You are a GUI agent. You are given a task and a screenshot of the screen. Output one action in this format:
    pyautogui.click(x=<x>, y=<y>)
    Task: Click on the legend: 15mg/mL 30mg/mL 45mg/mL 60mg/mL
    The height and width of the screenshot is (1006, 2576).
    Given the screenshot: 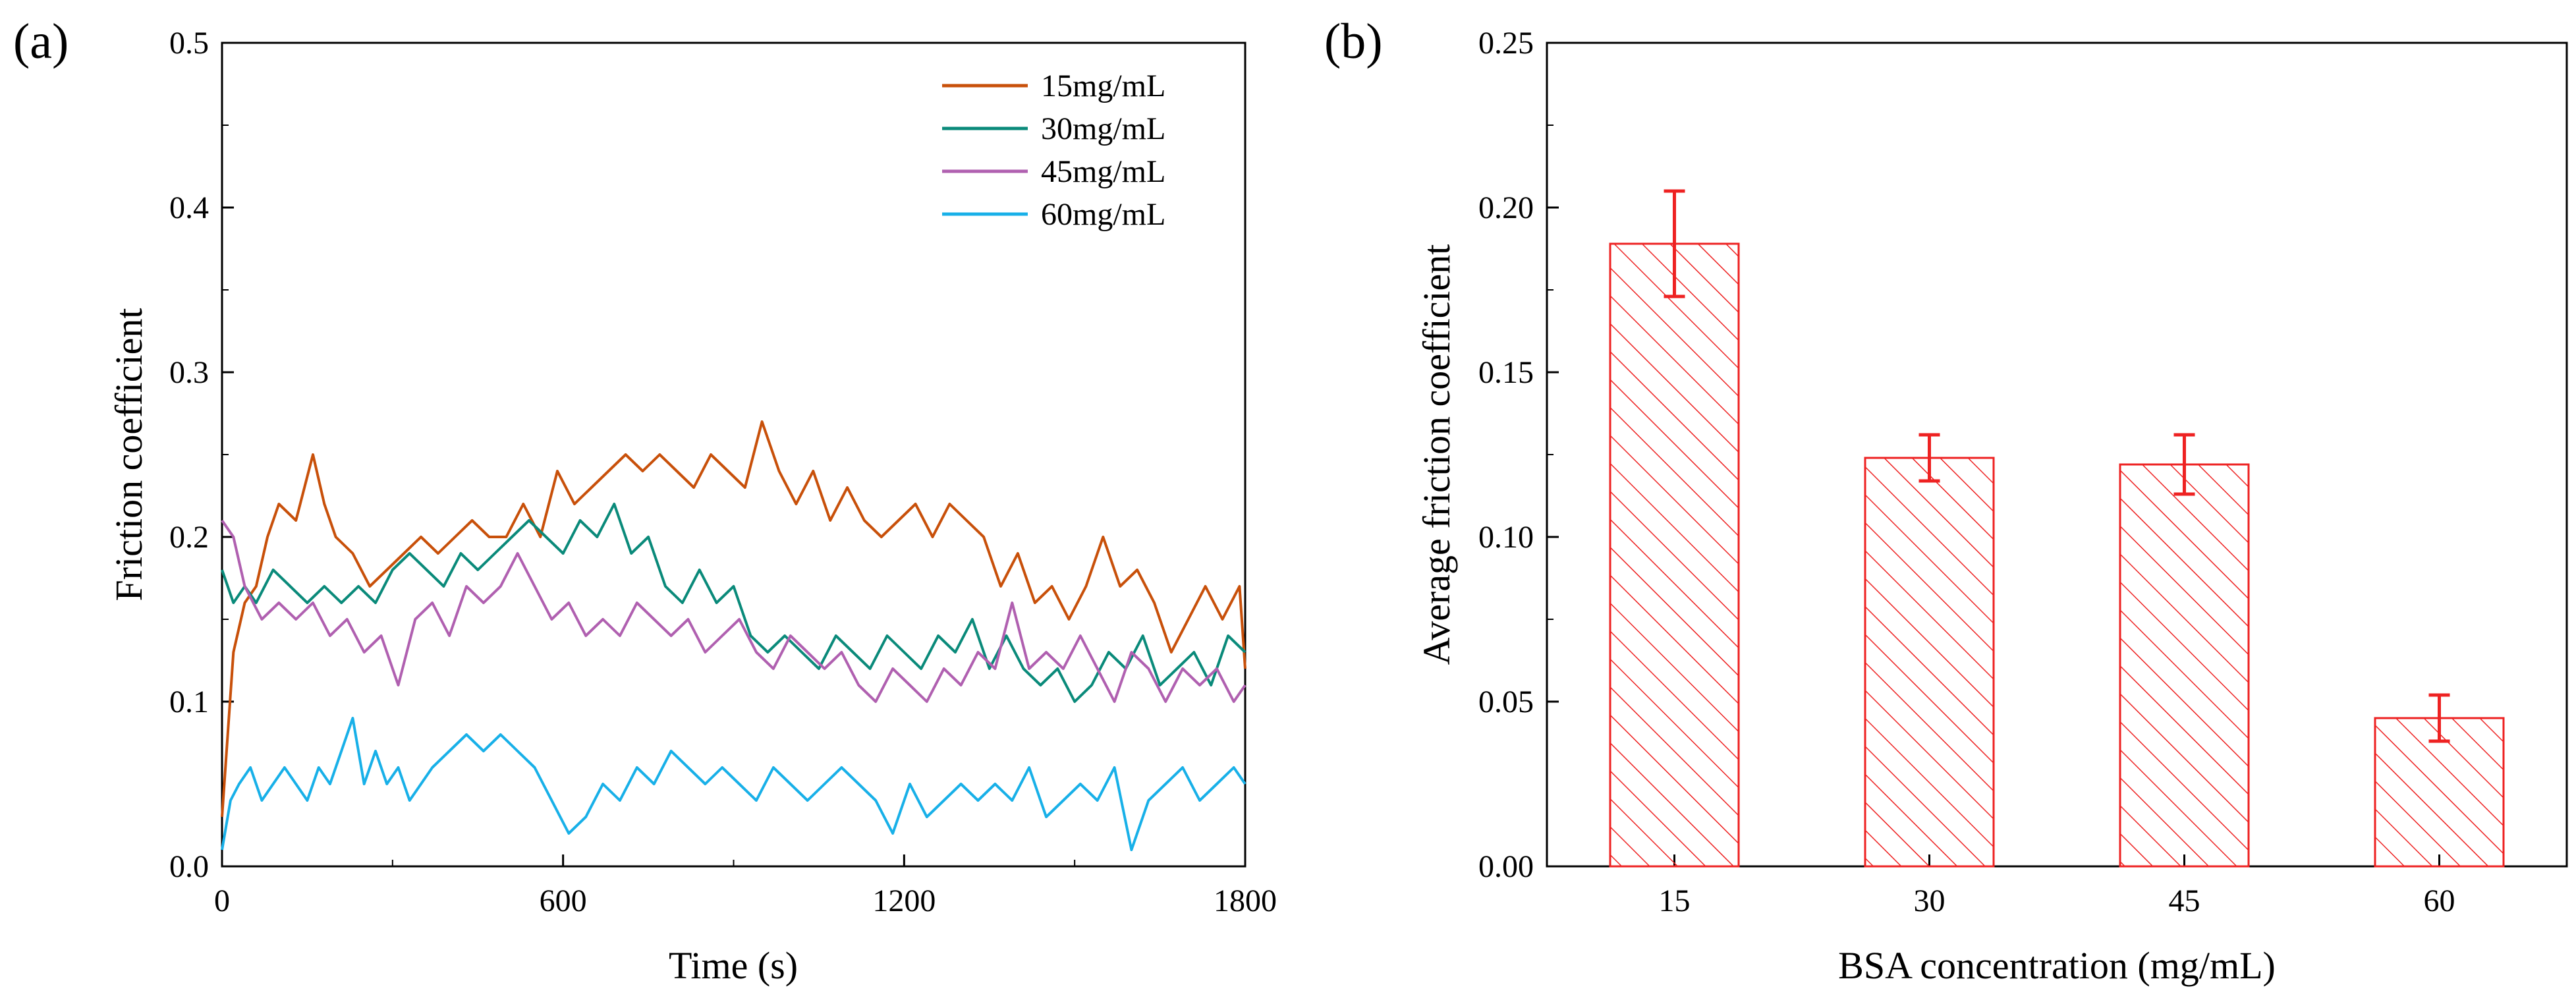 What is the action you would take?
    pyautogui.click(x=1053, y=150)
    